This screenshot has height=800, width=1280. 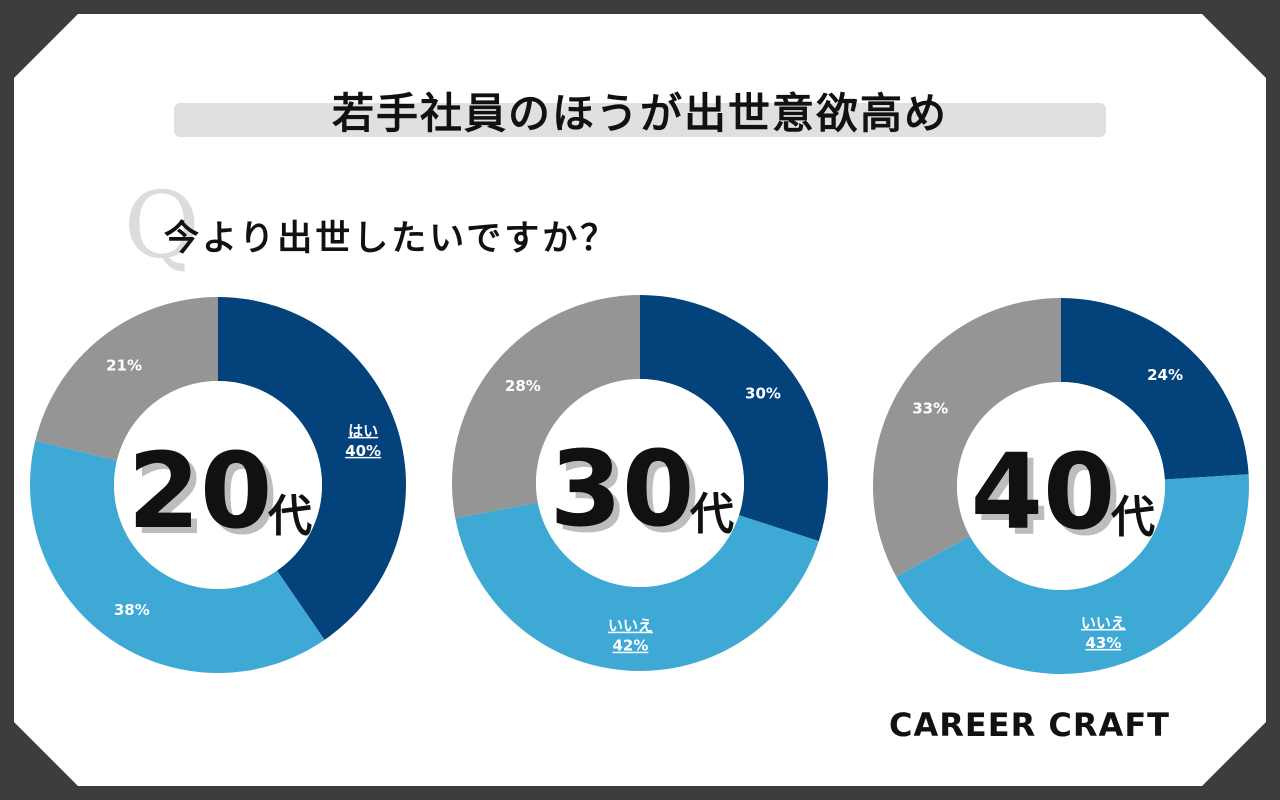 What do you see at coordinates (124, 366) in the screenshot?
I see `slice-value-label: 21%` at bounding box center [124, 366].